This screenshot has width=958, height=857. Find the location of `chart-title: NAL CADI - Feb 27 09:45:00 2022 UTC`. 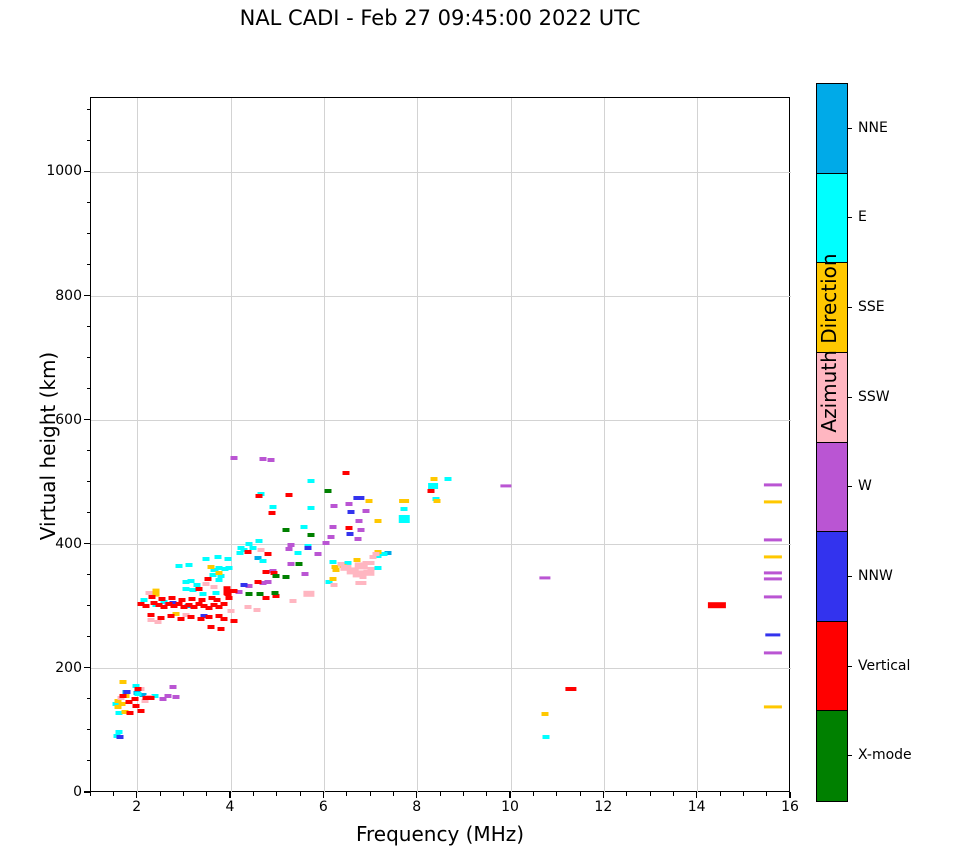

chart-title: NAL CADI - Feb 27 09:45:00 2022 UTC is located at coordinates (440, 18).